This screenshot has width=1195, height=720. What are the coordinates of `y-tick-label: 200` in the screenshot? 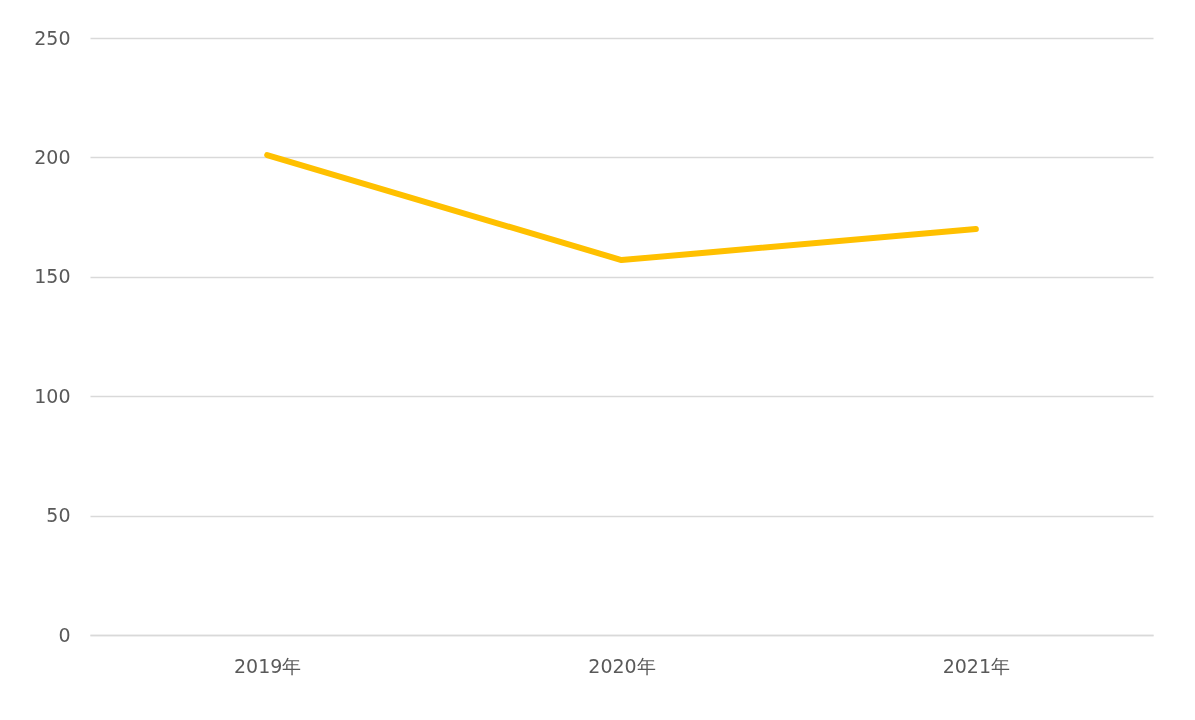 It's located at (52, 156).